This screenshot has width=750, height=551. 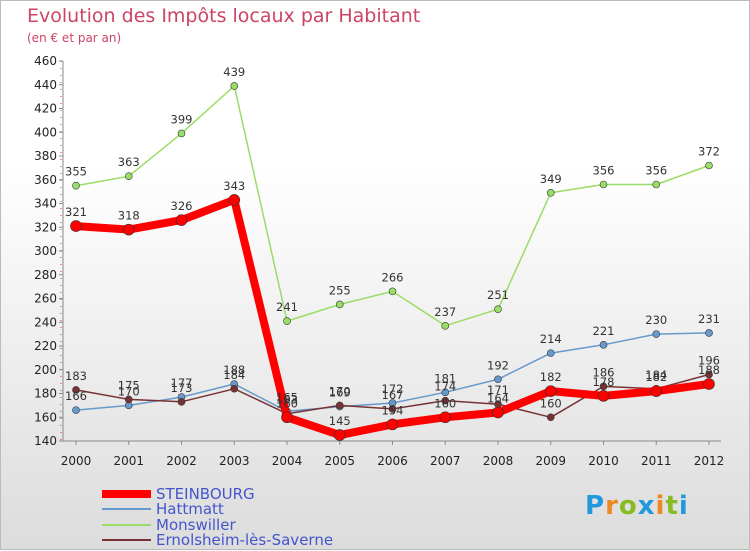 What do you see at coordinates (245, 540) in the screenshot?
I see `legend-label-ernolsheim: Ernolsheim-lès-Saverne` at bounding box center [245, 540].